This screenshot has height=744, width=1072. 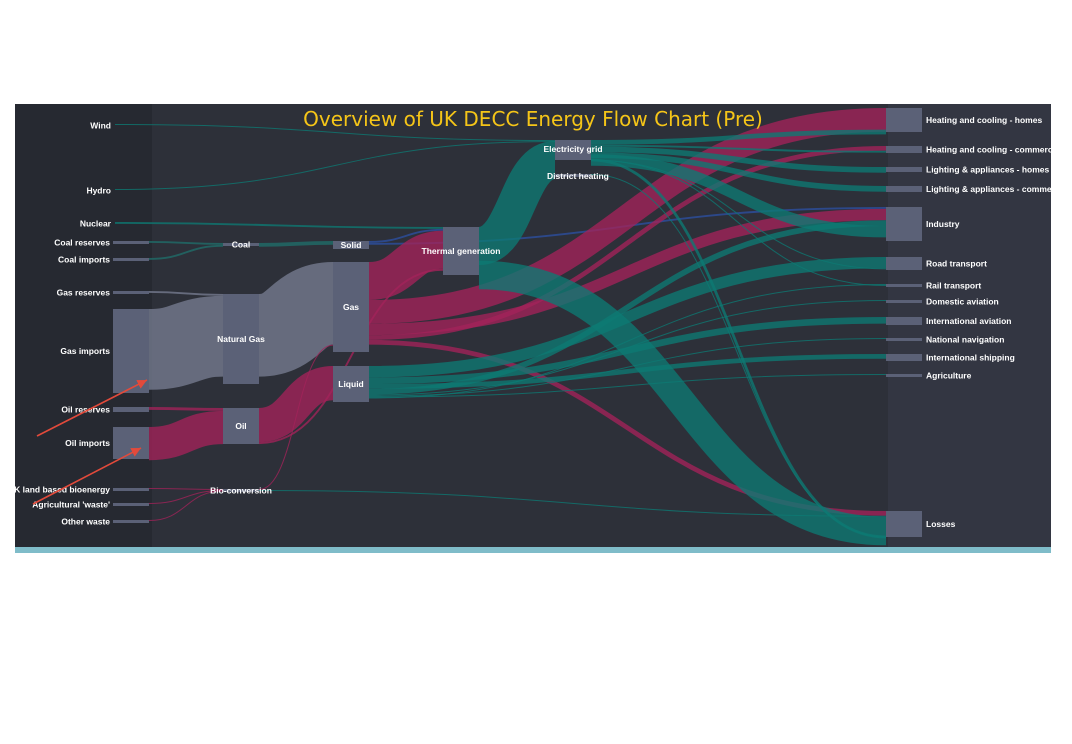 I want to click on node-label-light_comm: Lighting & appliances - commercial, so click(x=988, y=189).